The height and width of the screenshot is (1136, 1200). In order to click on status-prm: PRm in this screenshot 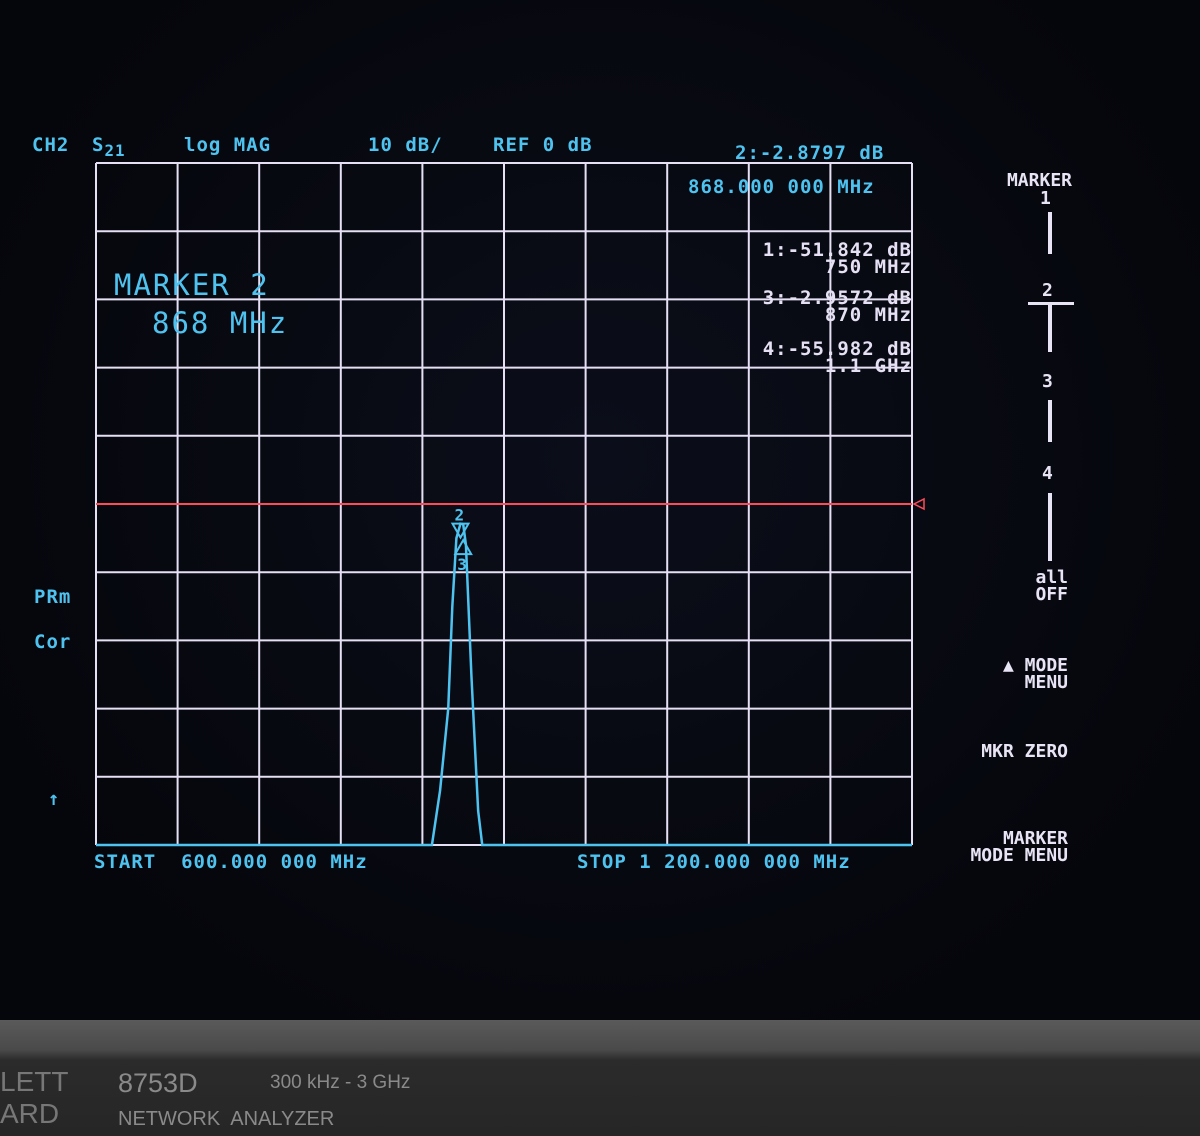, I will do `click(53, 597)`.